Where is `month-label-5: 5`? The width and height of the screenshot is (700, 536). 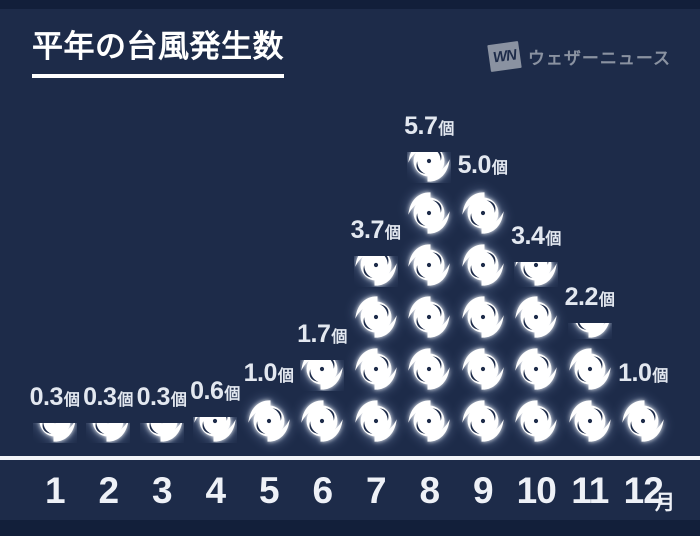
month-label-5: 5 is located at coordinates (269, 490).